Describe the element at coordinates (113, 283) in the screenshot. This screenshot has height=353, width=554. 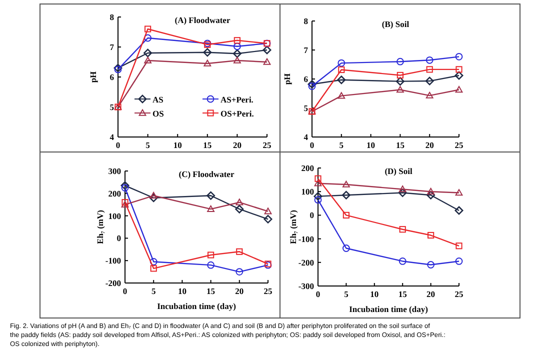
I see `y-tick-label: -200` at that location.